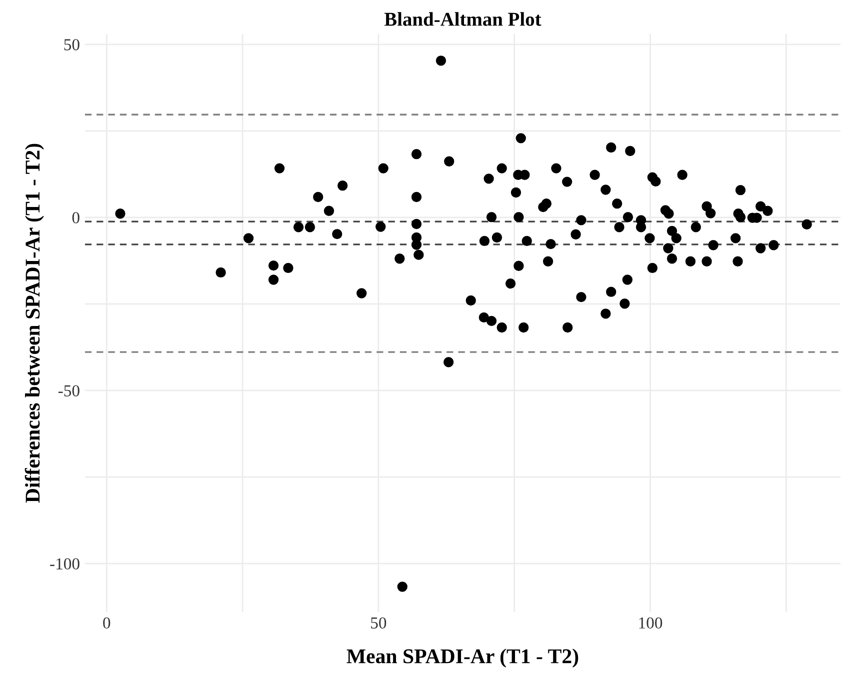  What do you see at coordinates (462, 658) in the screenshot?
I see `x-axis-title: Mean SPADI-Ar (T1 - T2)` at bounding box center [462, 658].